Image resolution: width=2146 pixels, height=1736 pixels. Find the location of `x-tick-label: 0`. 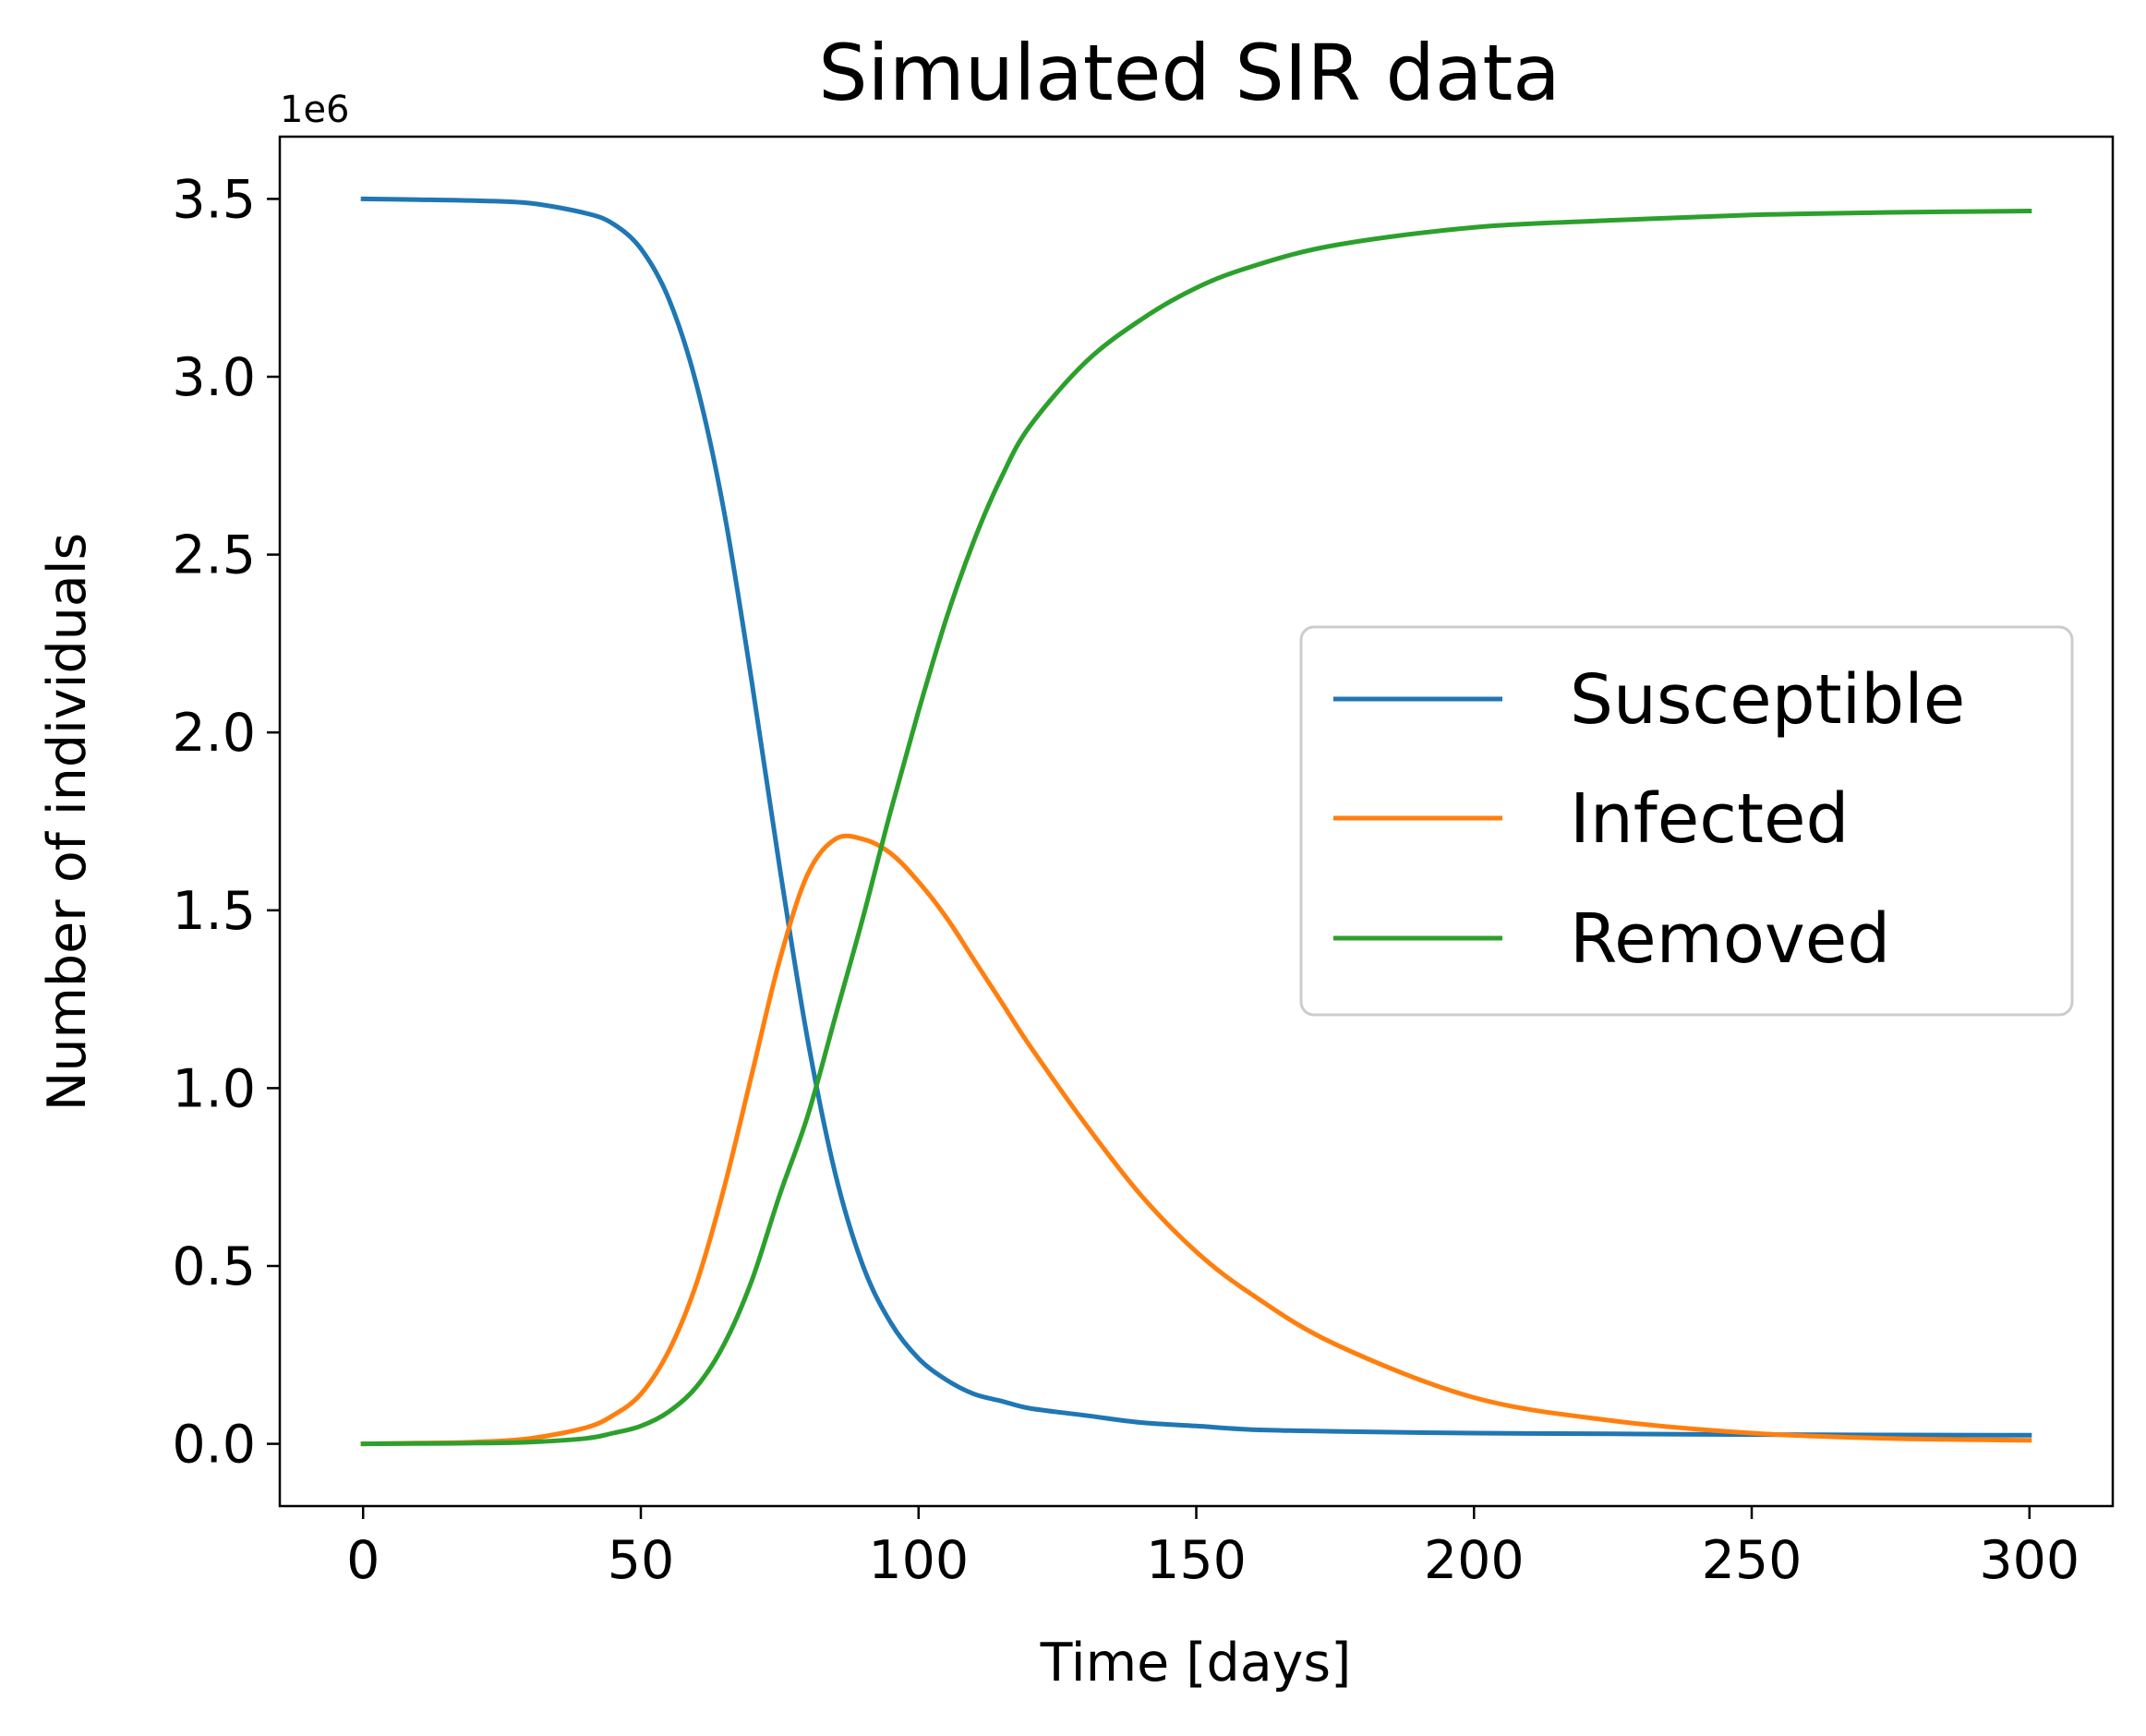

x-tick-label: 0 is located at coordinates (363, 1561).